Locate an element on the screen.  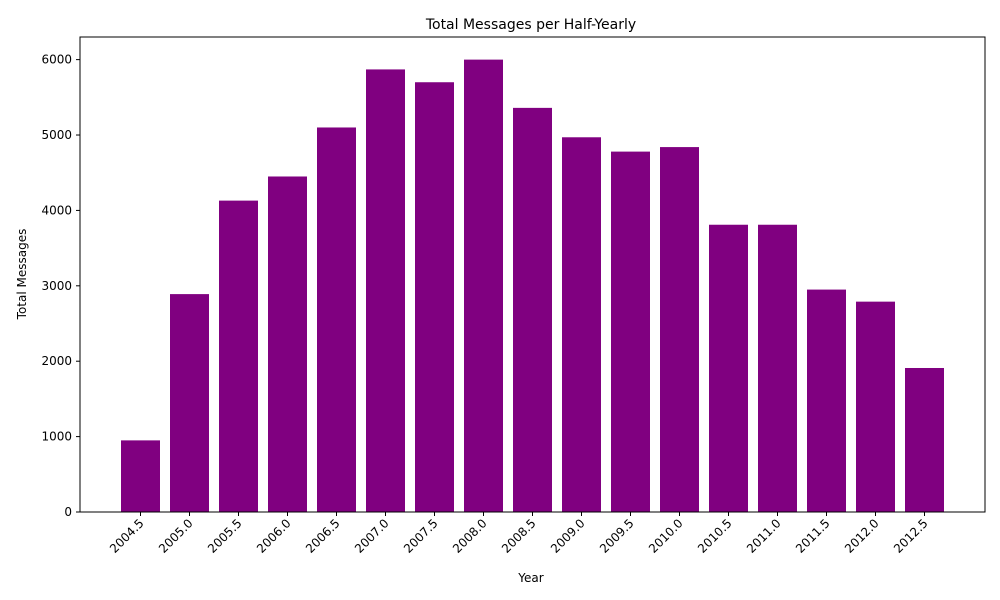
x-tick-label: 2008.5 is located at coordinates (519, 536).